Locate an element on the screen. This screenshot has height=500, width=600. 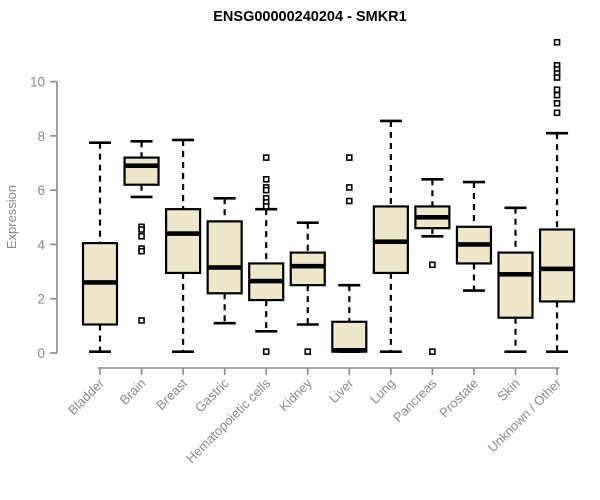
box-bladder is located at coordinates (100, 247).